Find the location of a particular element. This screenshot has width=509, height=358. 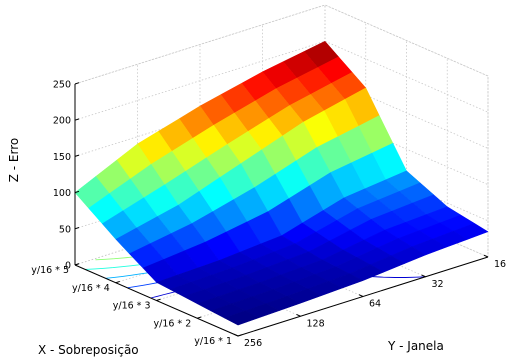

z-tick-label: 250 is located at coordinates (62, 85).